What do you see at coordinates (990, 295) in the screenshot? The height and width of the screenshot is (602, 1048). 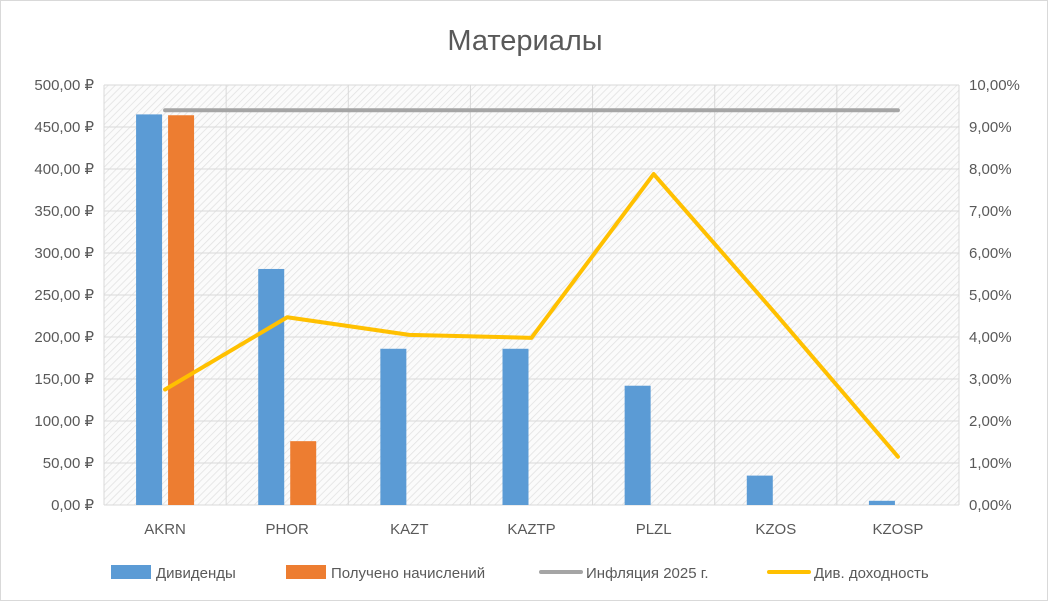 I see `right-tick-label: 5,00%` at bounding box center [990, 295].